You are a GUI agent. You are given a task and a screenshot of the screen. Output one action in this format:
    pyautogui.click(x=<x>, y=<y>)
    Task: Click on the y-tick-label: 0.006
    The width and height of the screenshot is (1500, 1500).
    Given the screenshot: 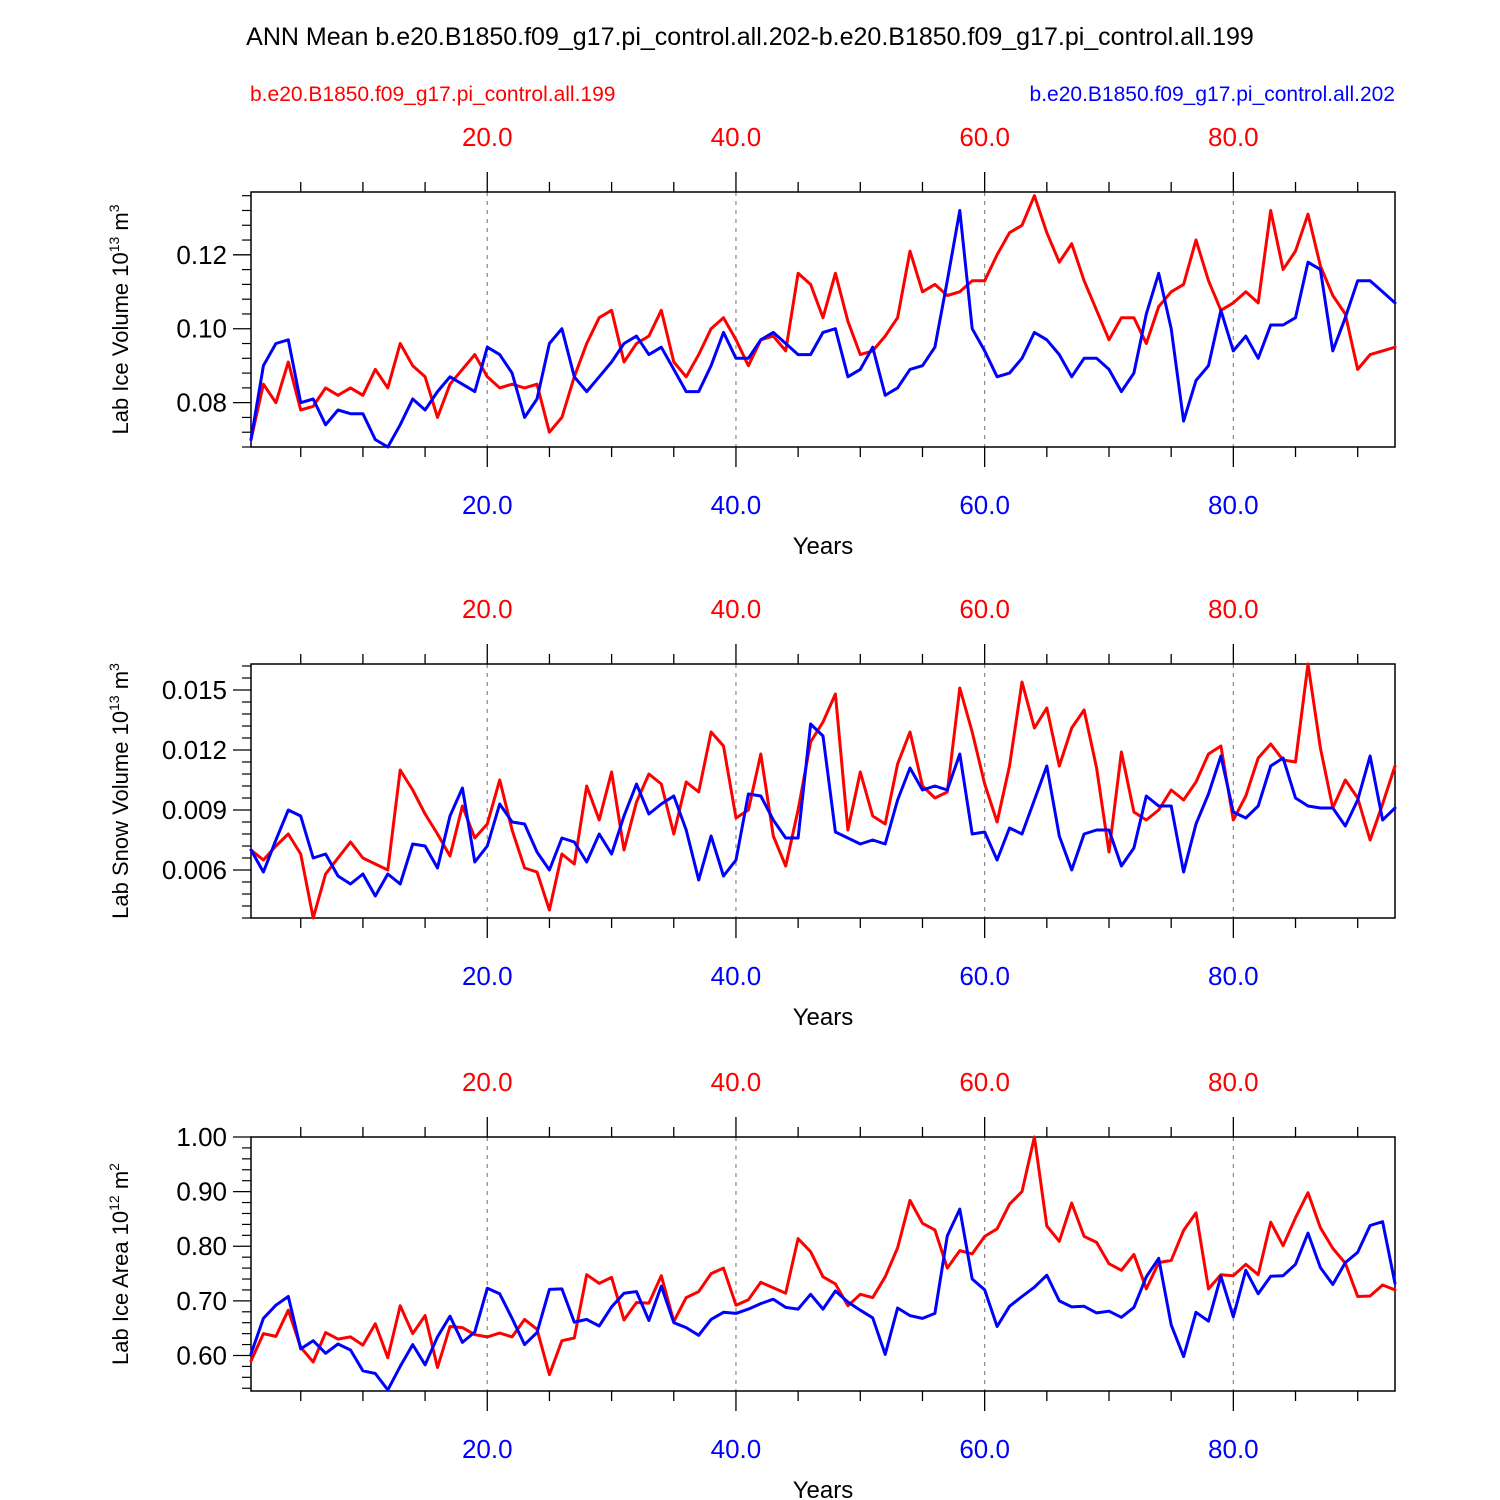 What is the action you would take?
    pyautogui.click(x=194, y=870)
    